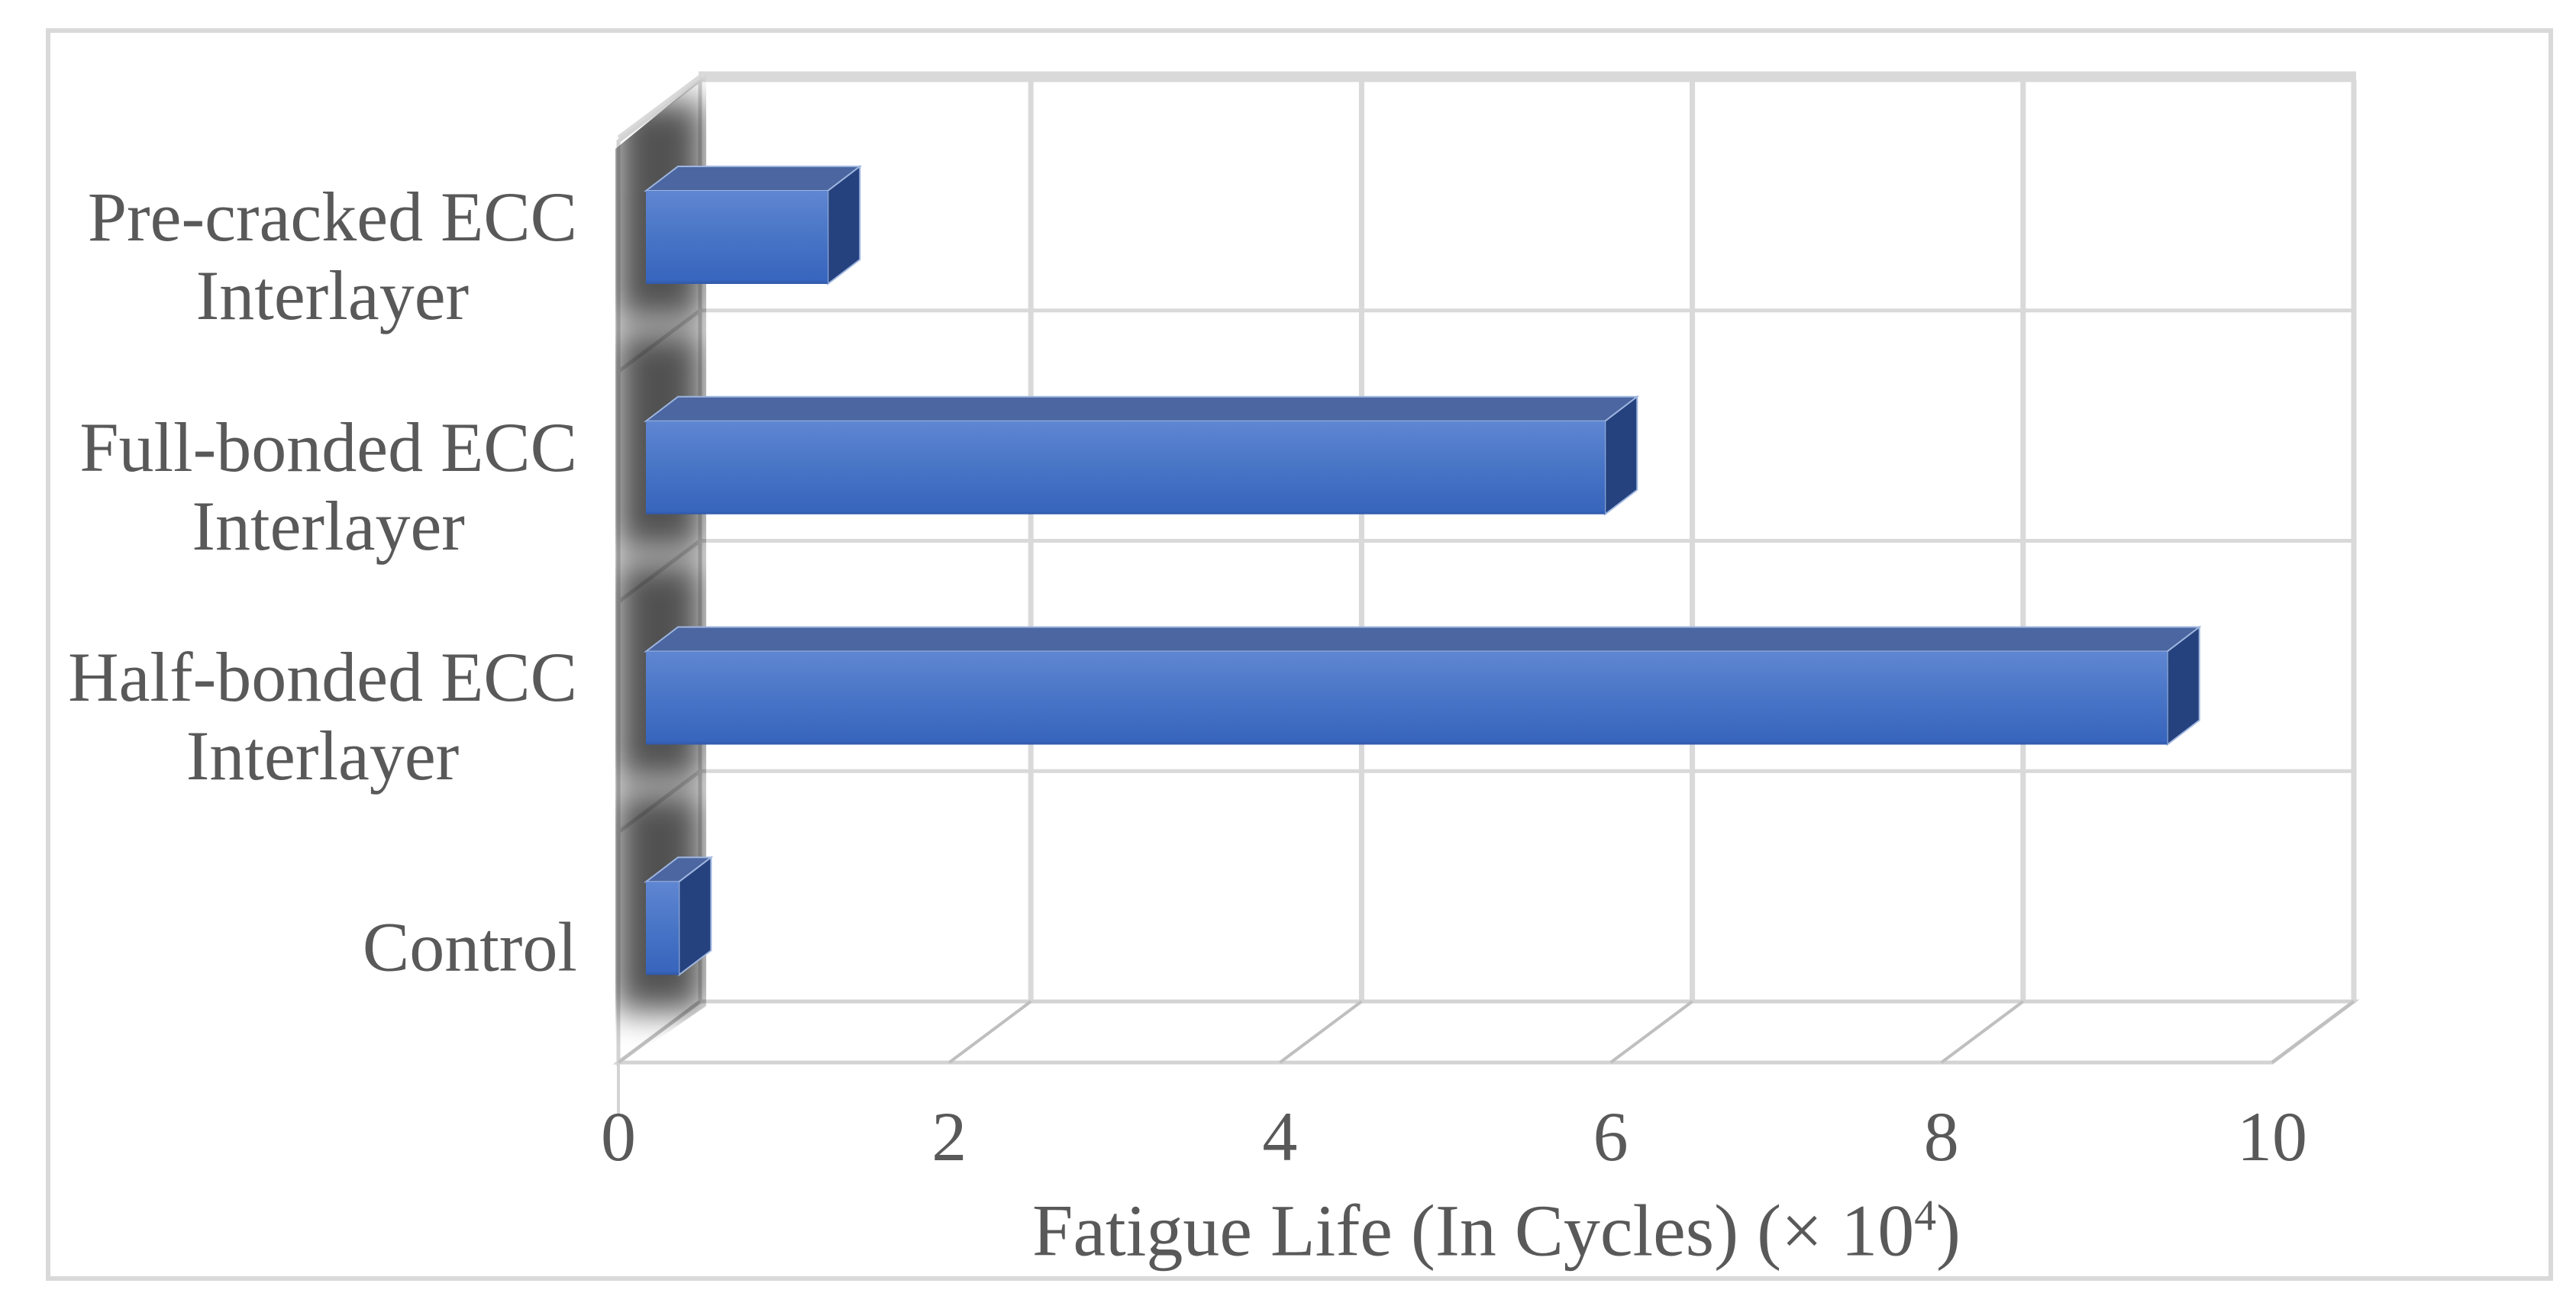 The width and height of the screenshot is (2576, 1306). I want to click on bar-control, so click(679, 916).